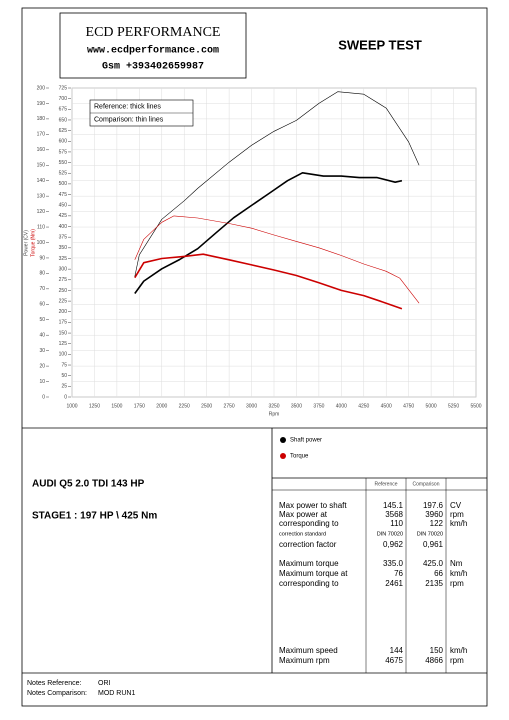  Describe the element at coordinates (116, 406) in the screenshot. I see `x-tick-label: 1500` at that location.